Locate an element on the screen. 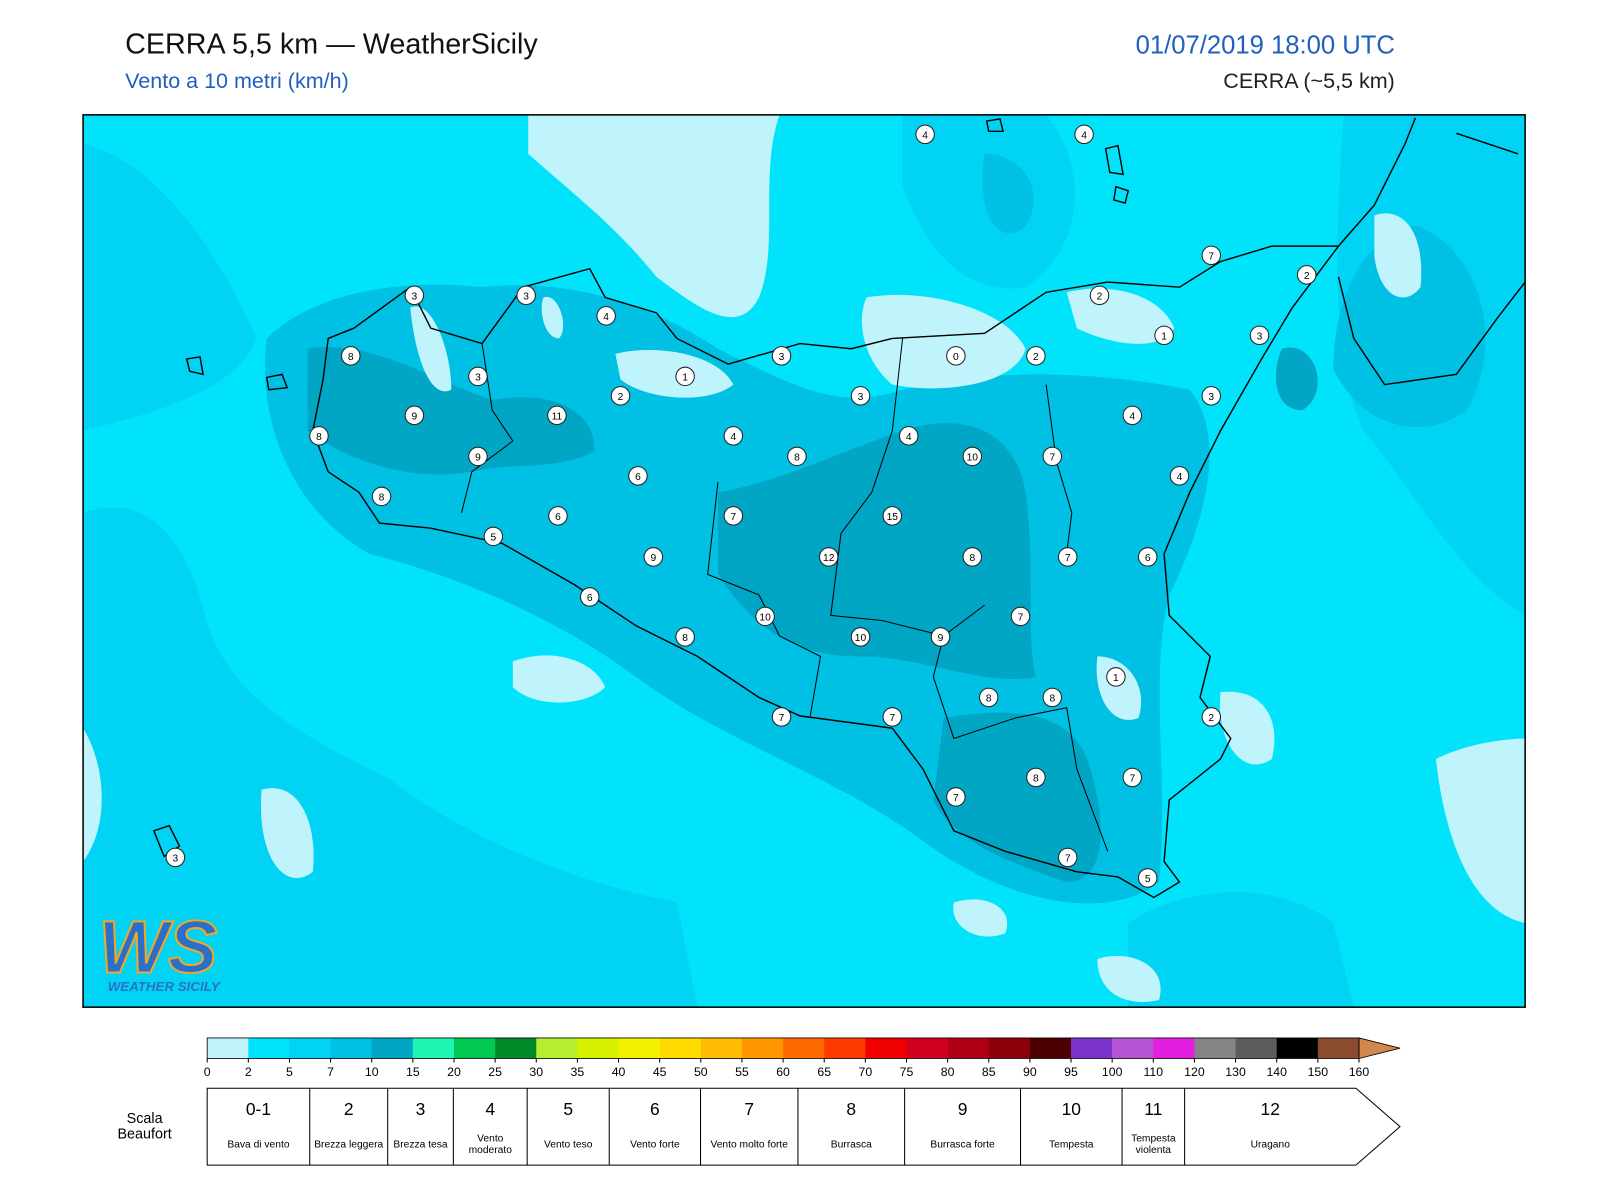  station-value: 2 is located at coordinates (1211, 718).